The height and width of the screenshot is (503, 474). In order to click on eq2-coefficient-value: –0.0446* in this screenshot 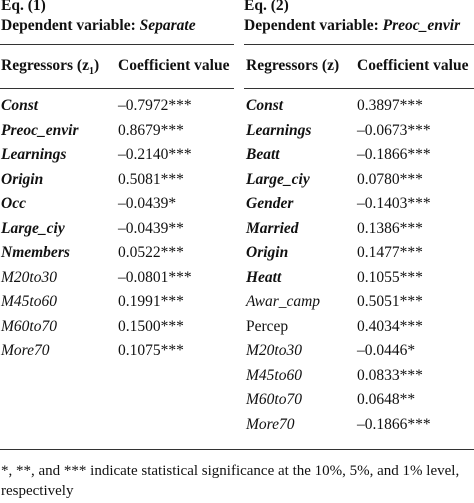, I will do `click(386, 350)`.